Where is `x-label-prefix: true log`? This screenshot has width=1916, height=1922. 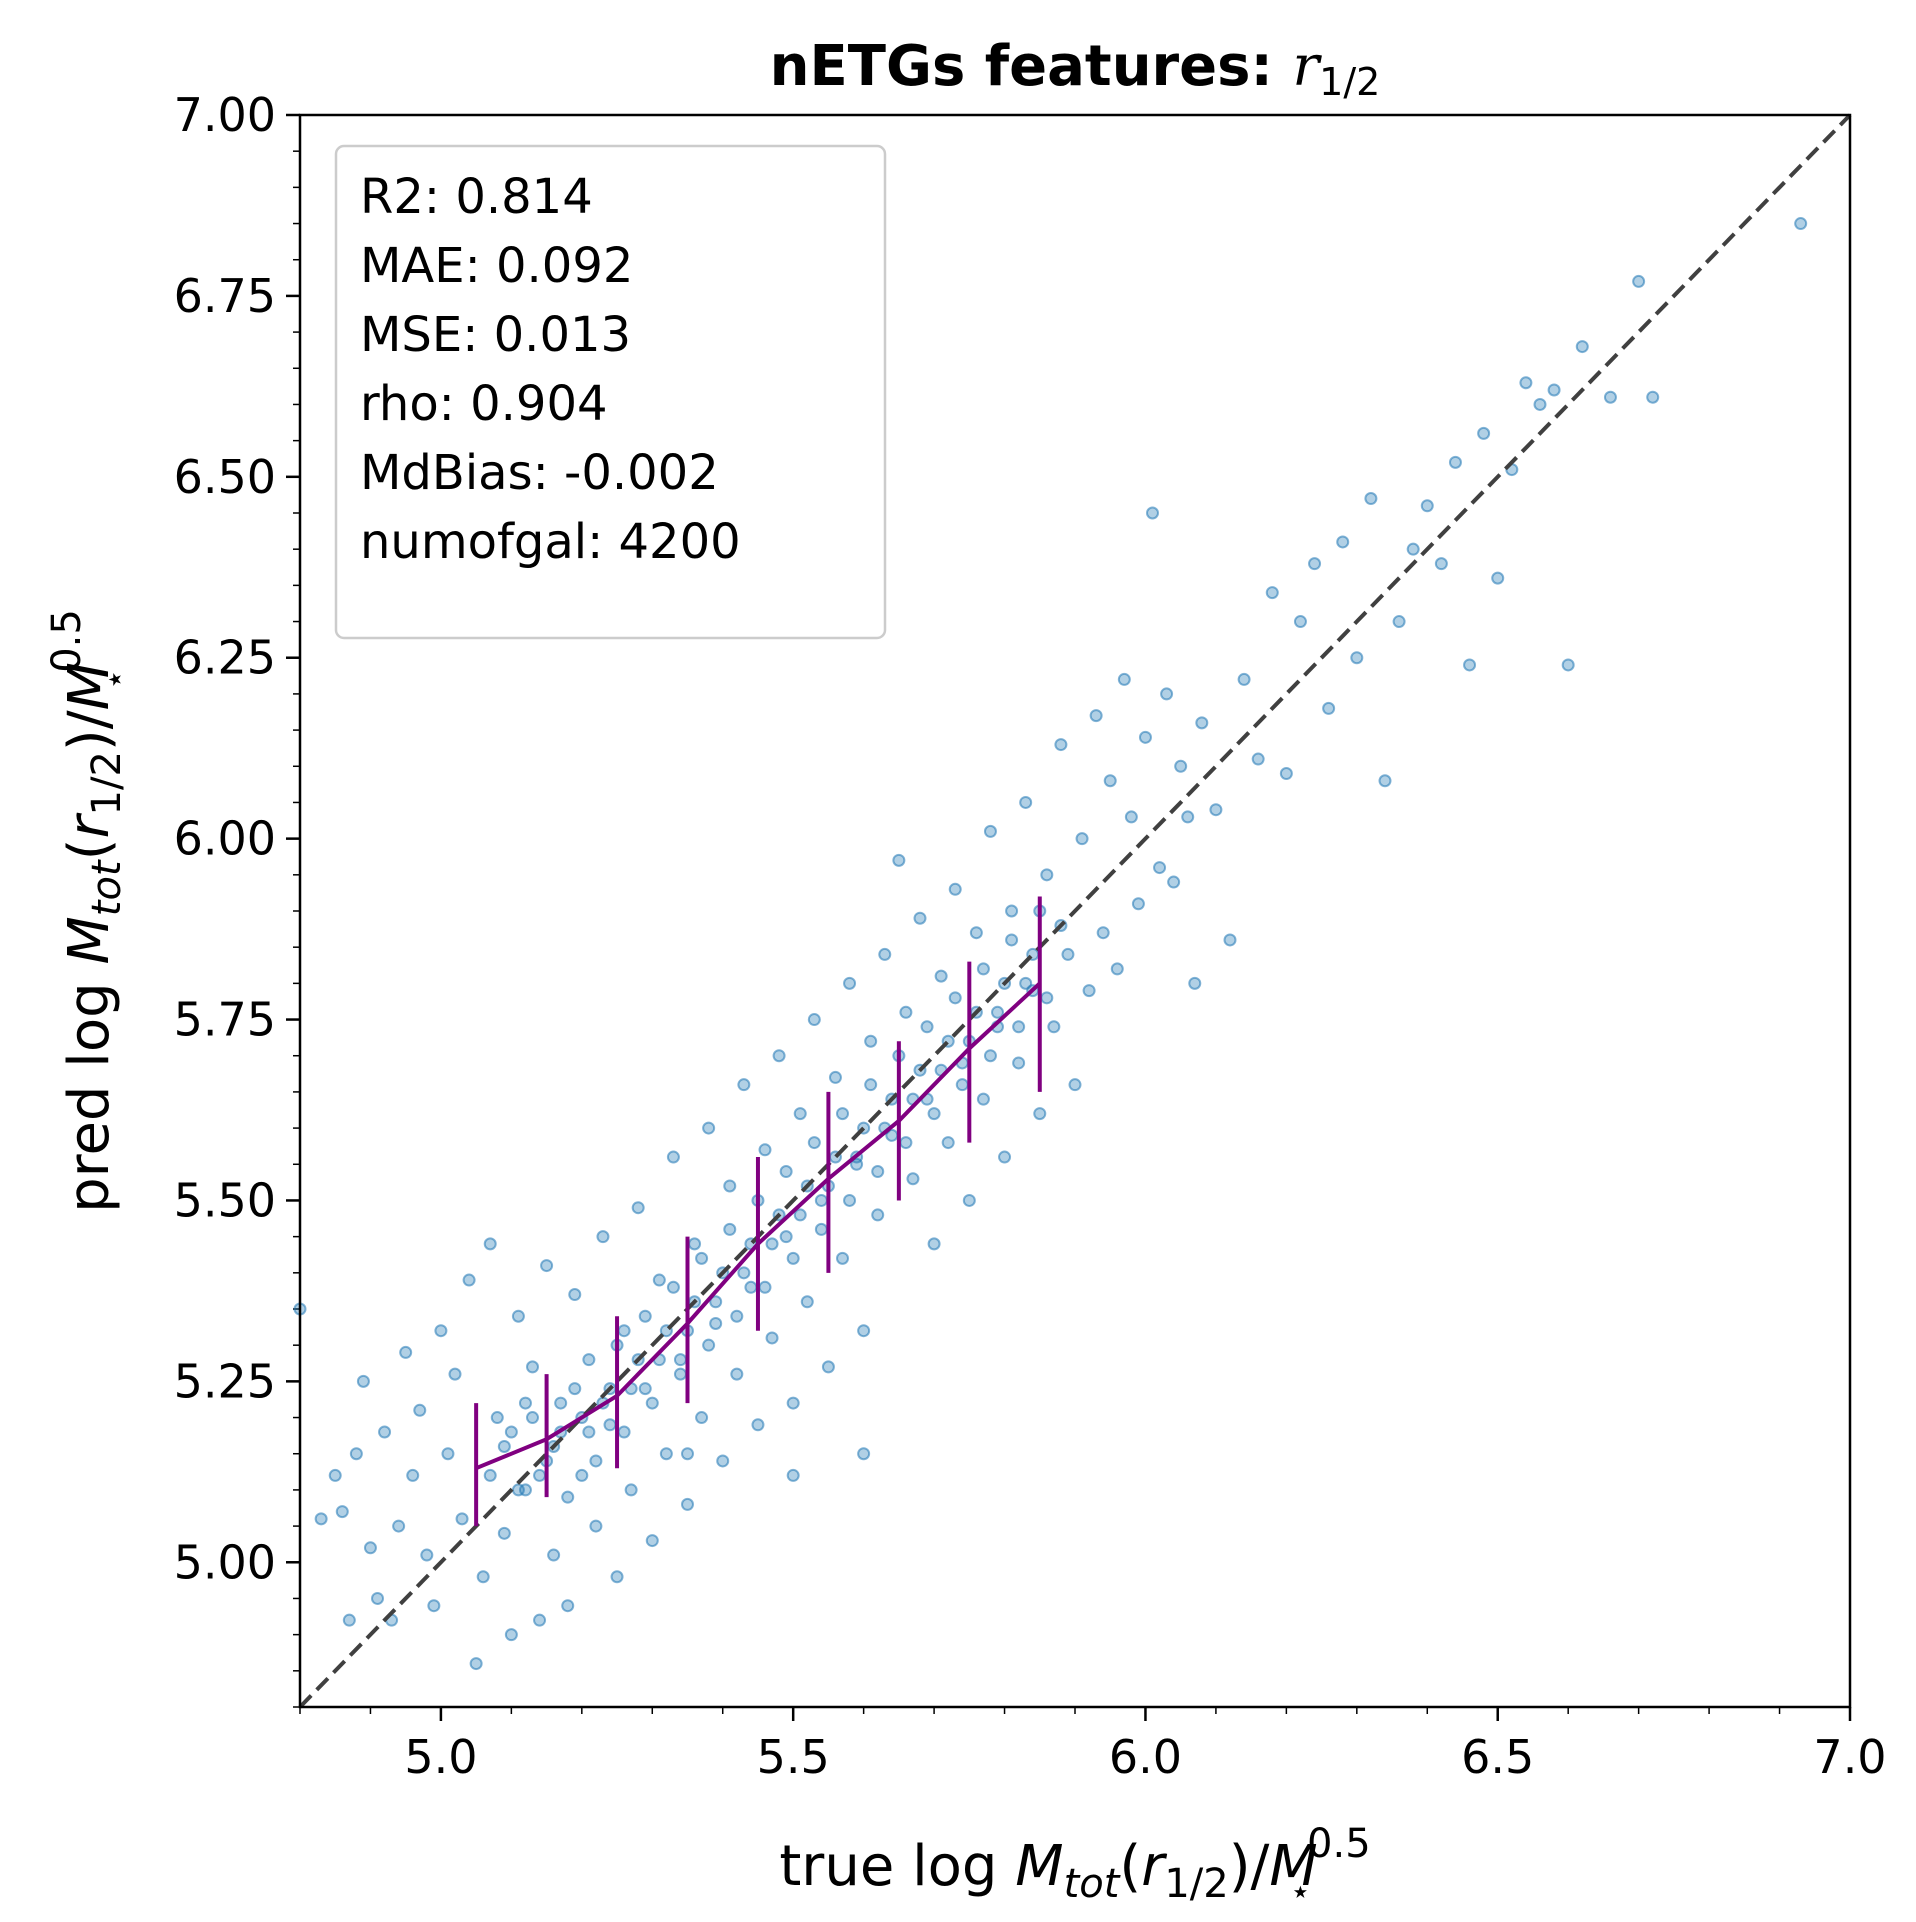 x-label-prefix: true log is located at coordinates (897, 1866).